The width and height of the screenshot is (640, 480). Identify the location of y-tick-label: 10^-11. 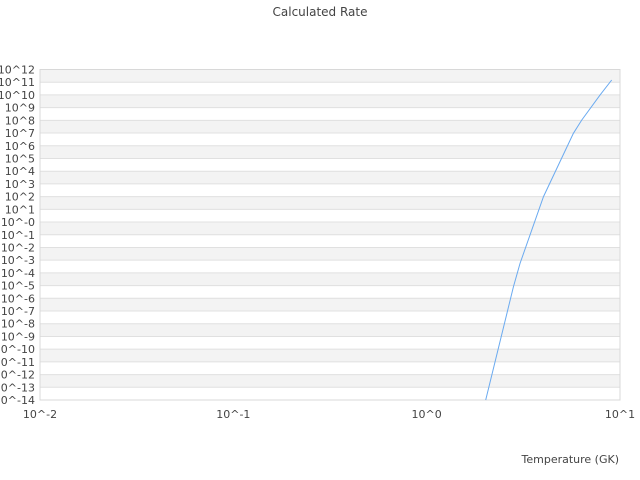
(17, 362).